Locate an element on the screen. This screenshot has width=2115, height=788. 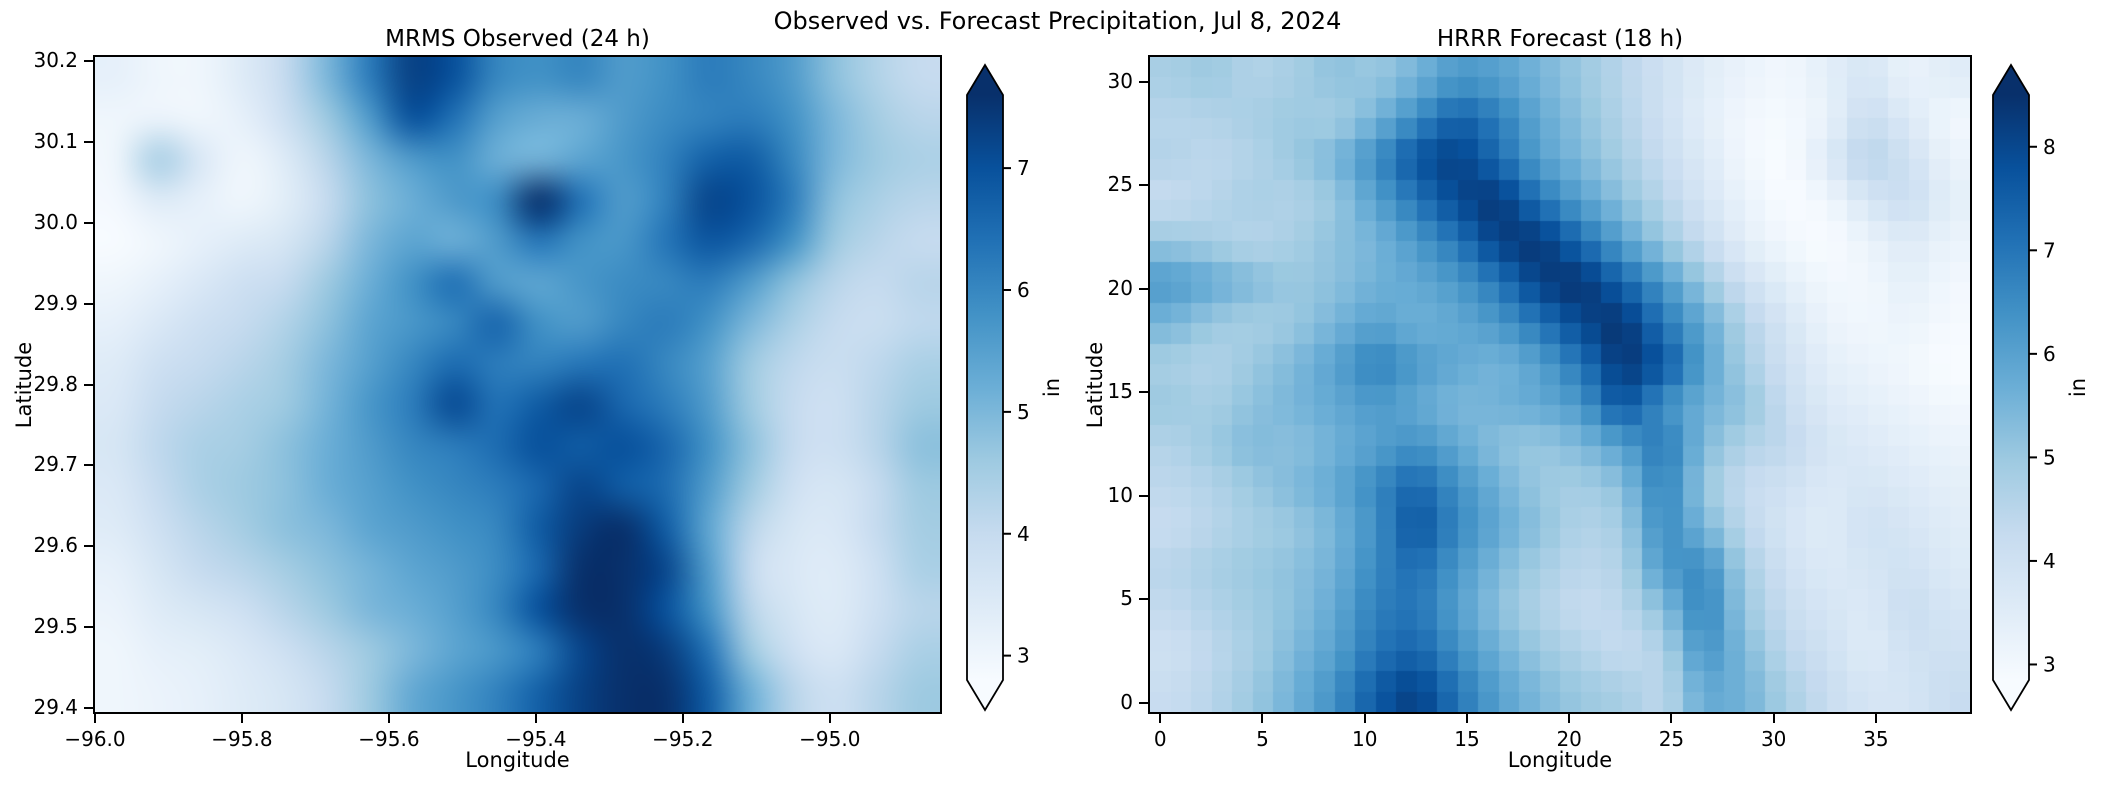
mrms-colorbar: 3 4 5 6 7 in is located at coordinates (1015, 387).